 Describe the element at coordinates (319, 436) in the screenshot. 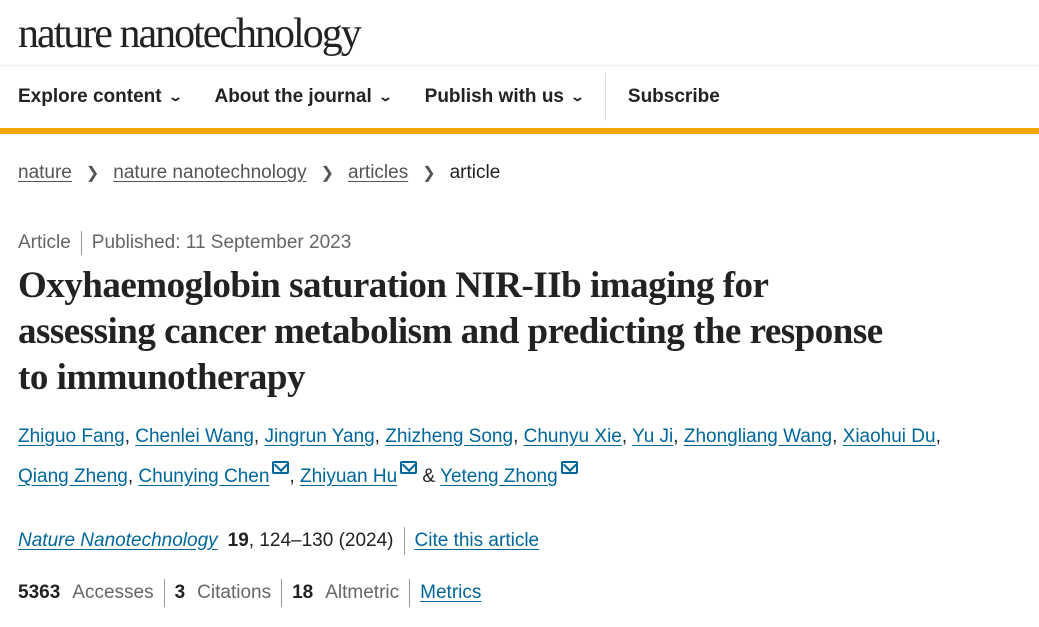

I see `author-link: Jingrun Yang` at that location.